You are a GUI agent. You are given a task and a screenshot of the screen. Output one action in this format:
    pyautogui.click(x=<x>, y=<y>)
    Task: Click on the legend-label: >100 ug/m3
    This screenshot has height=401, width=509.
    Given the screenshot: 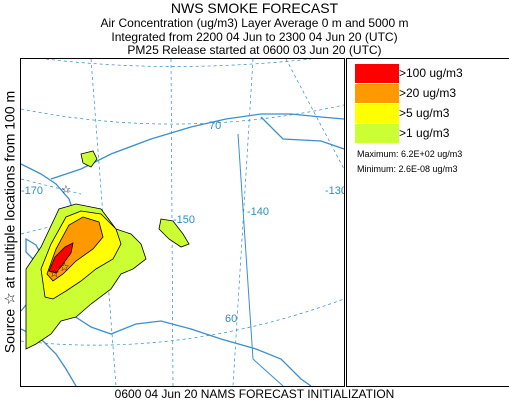 What is the action you would take?
    pyautogui.click(x=431, y=73)
    